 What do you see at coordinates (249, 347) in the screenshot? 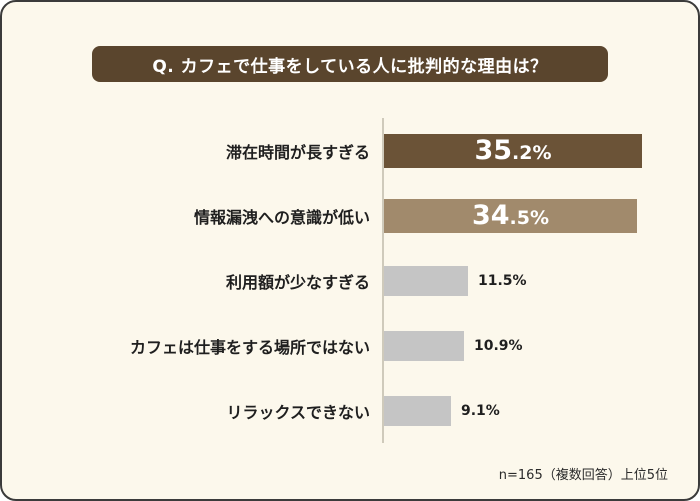
I see `category-label: カフェは仕事をする場所ではない` at bounding box center [249, 347].